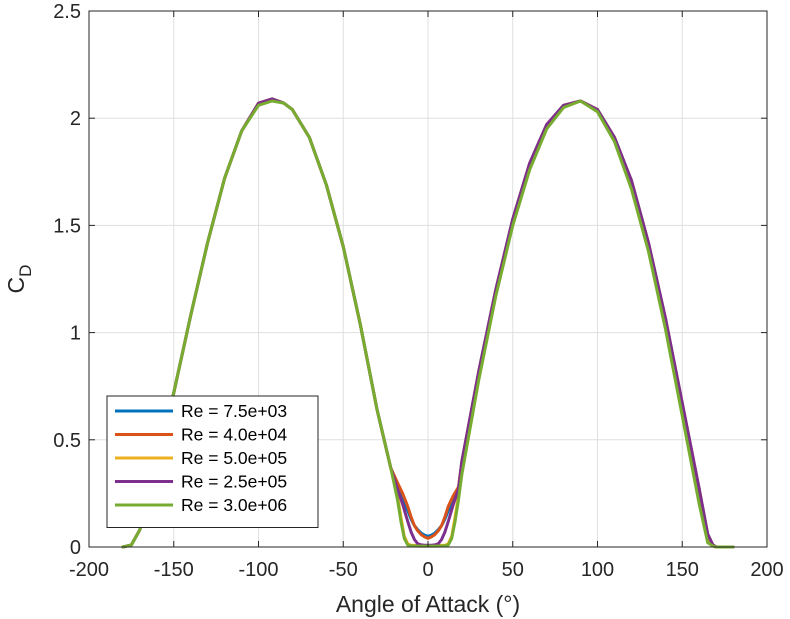 This screenshot has height=619, width=790. What do you see at coordinates (67, 226) in the screenshot?
I see `y-tick-label: 1.5` at bounding box center [67, 226].